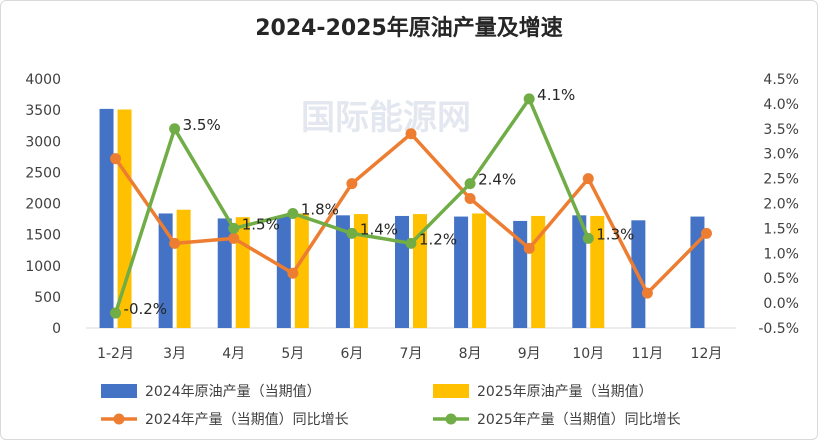 The width and height of the screenshot is (818, 440). Describe the element at coordinates (647, 354) in the screenshot. I see `x-tick-label: 11月` at that location.